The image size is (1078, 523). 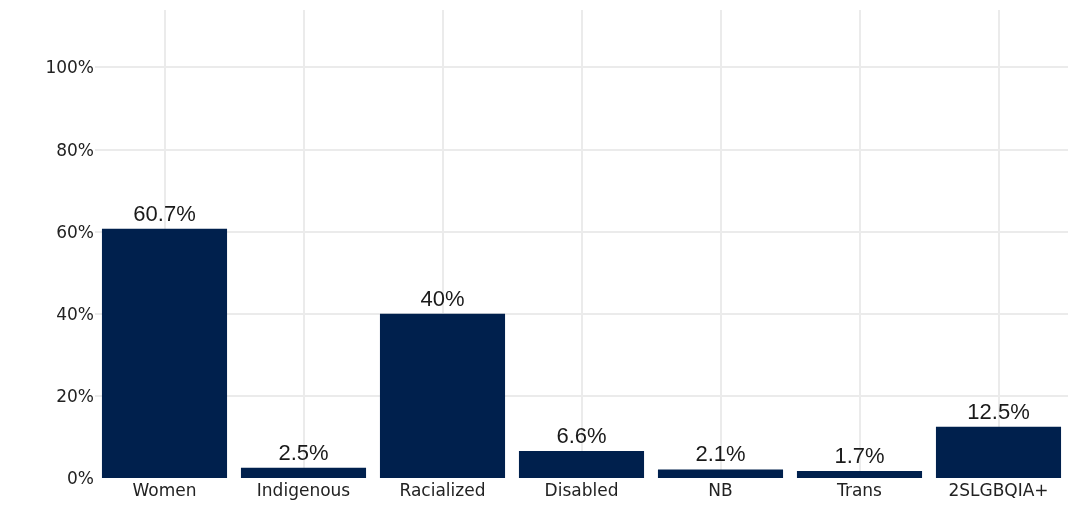 What do you see at coordinates (75, 231) in the screenshot?
I see `y-tick-label: 60%` at bounding box center [75, 231].